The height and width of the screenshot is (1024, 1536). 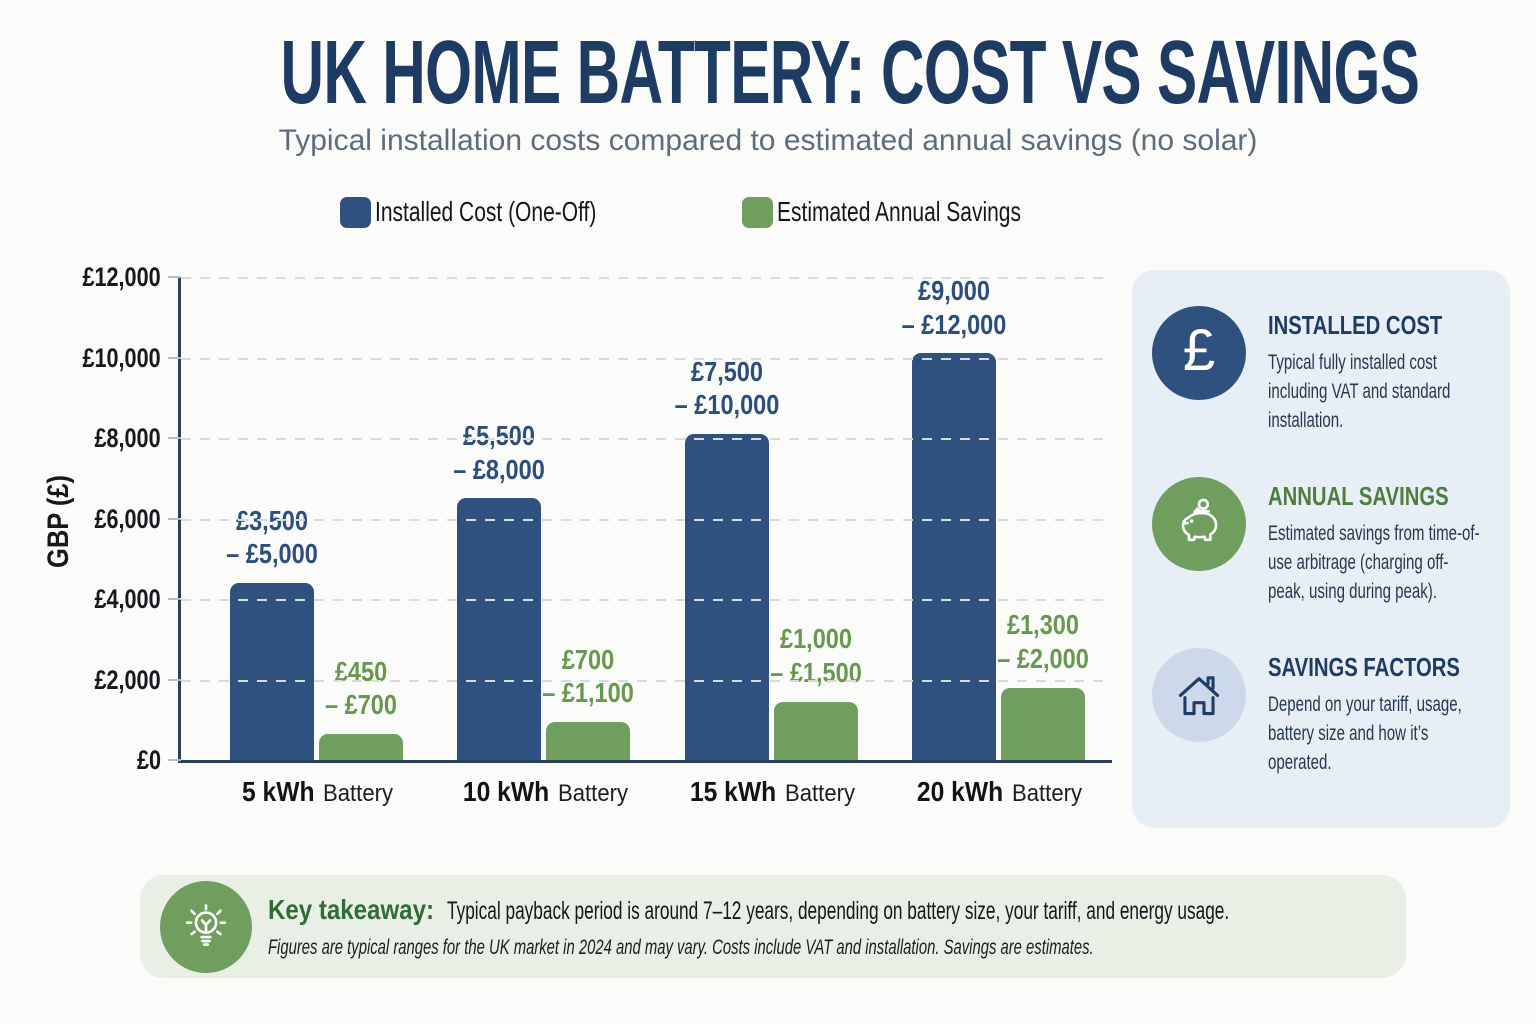 What do you see at coordinates (121, 277) in the screenshot?
I see `y-axis-tick-label: £12,000` at bounding box center [121, 277].